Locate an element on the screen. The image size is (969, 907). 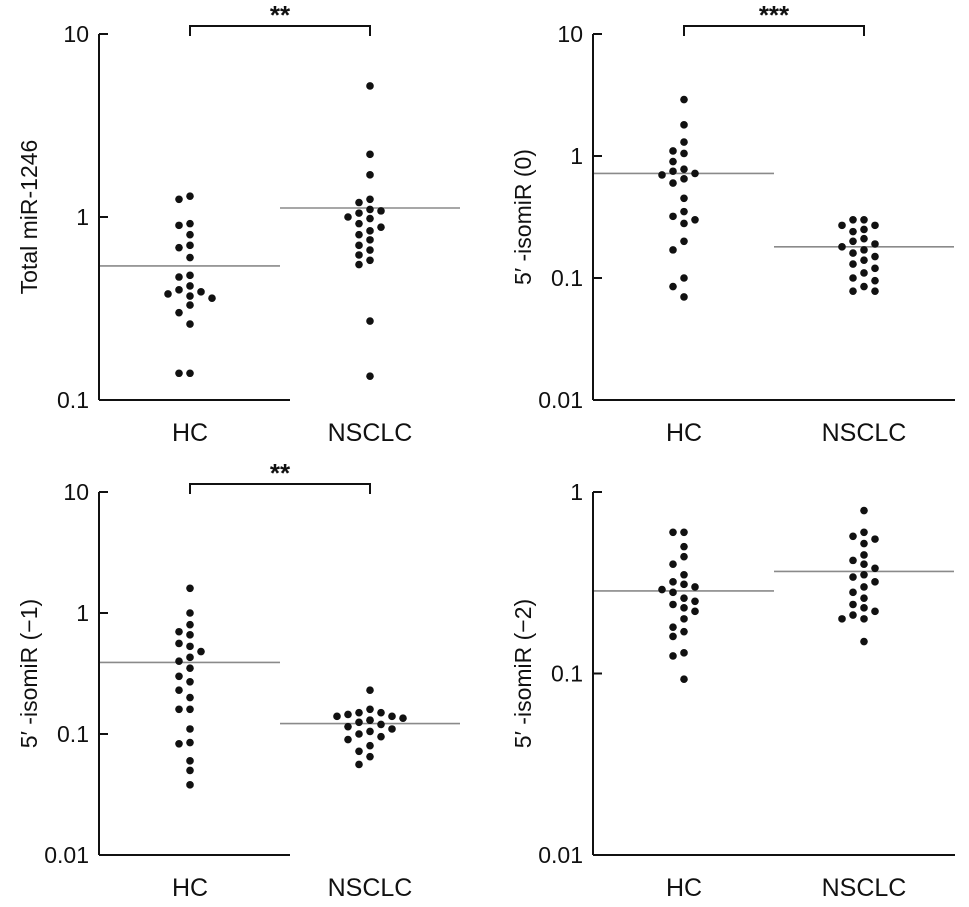
y-tick-label: 0.1 is located at coordinates (73, 734).